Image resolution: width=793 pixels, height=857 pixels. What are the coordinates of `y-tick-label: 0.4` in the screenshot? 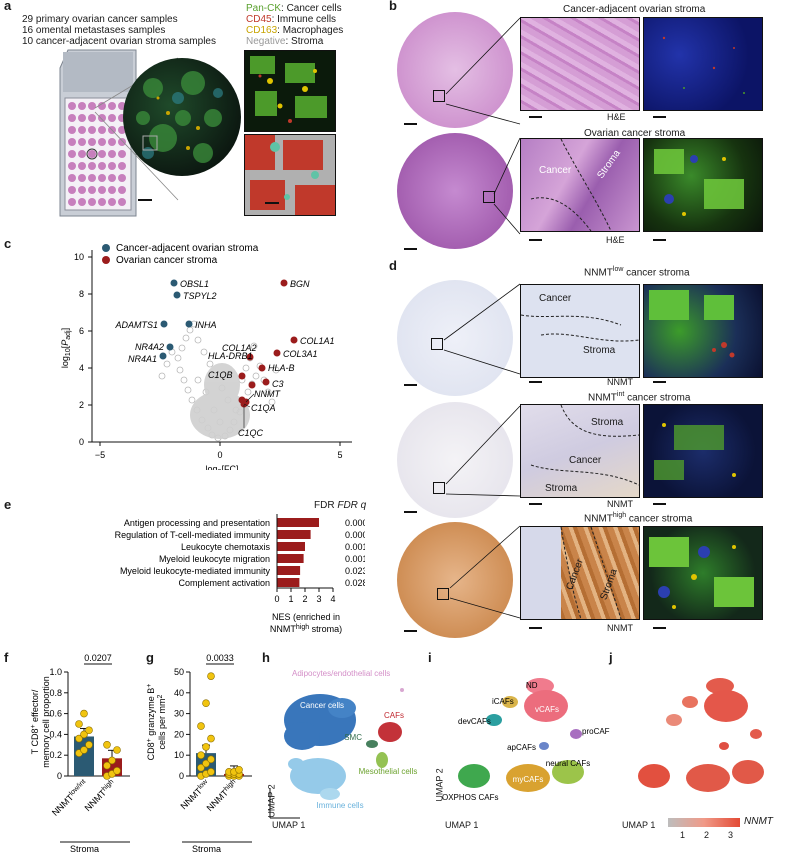 It's located at (55, 734).